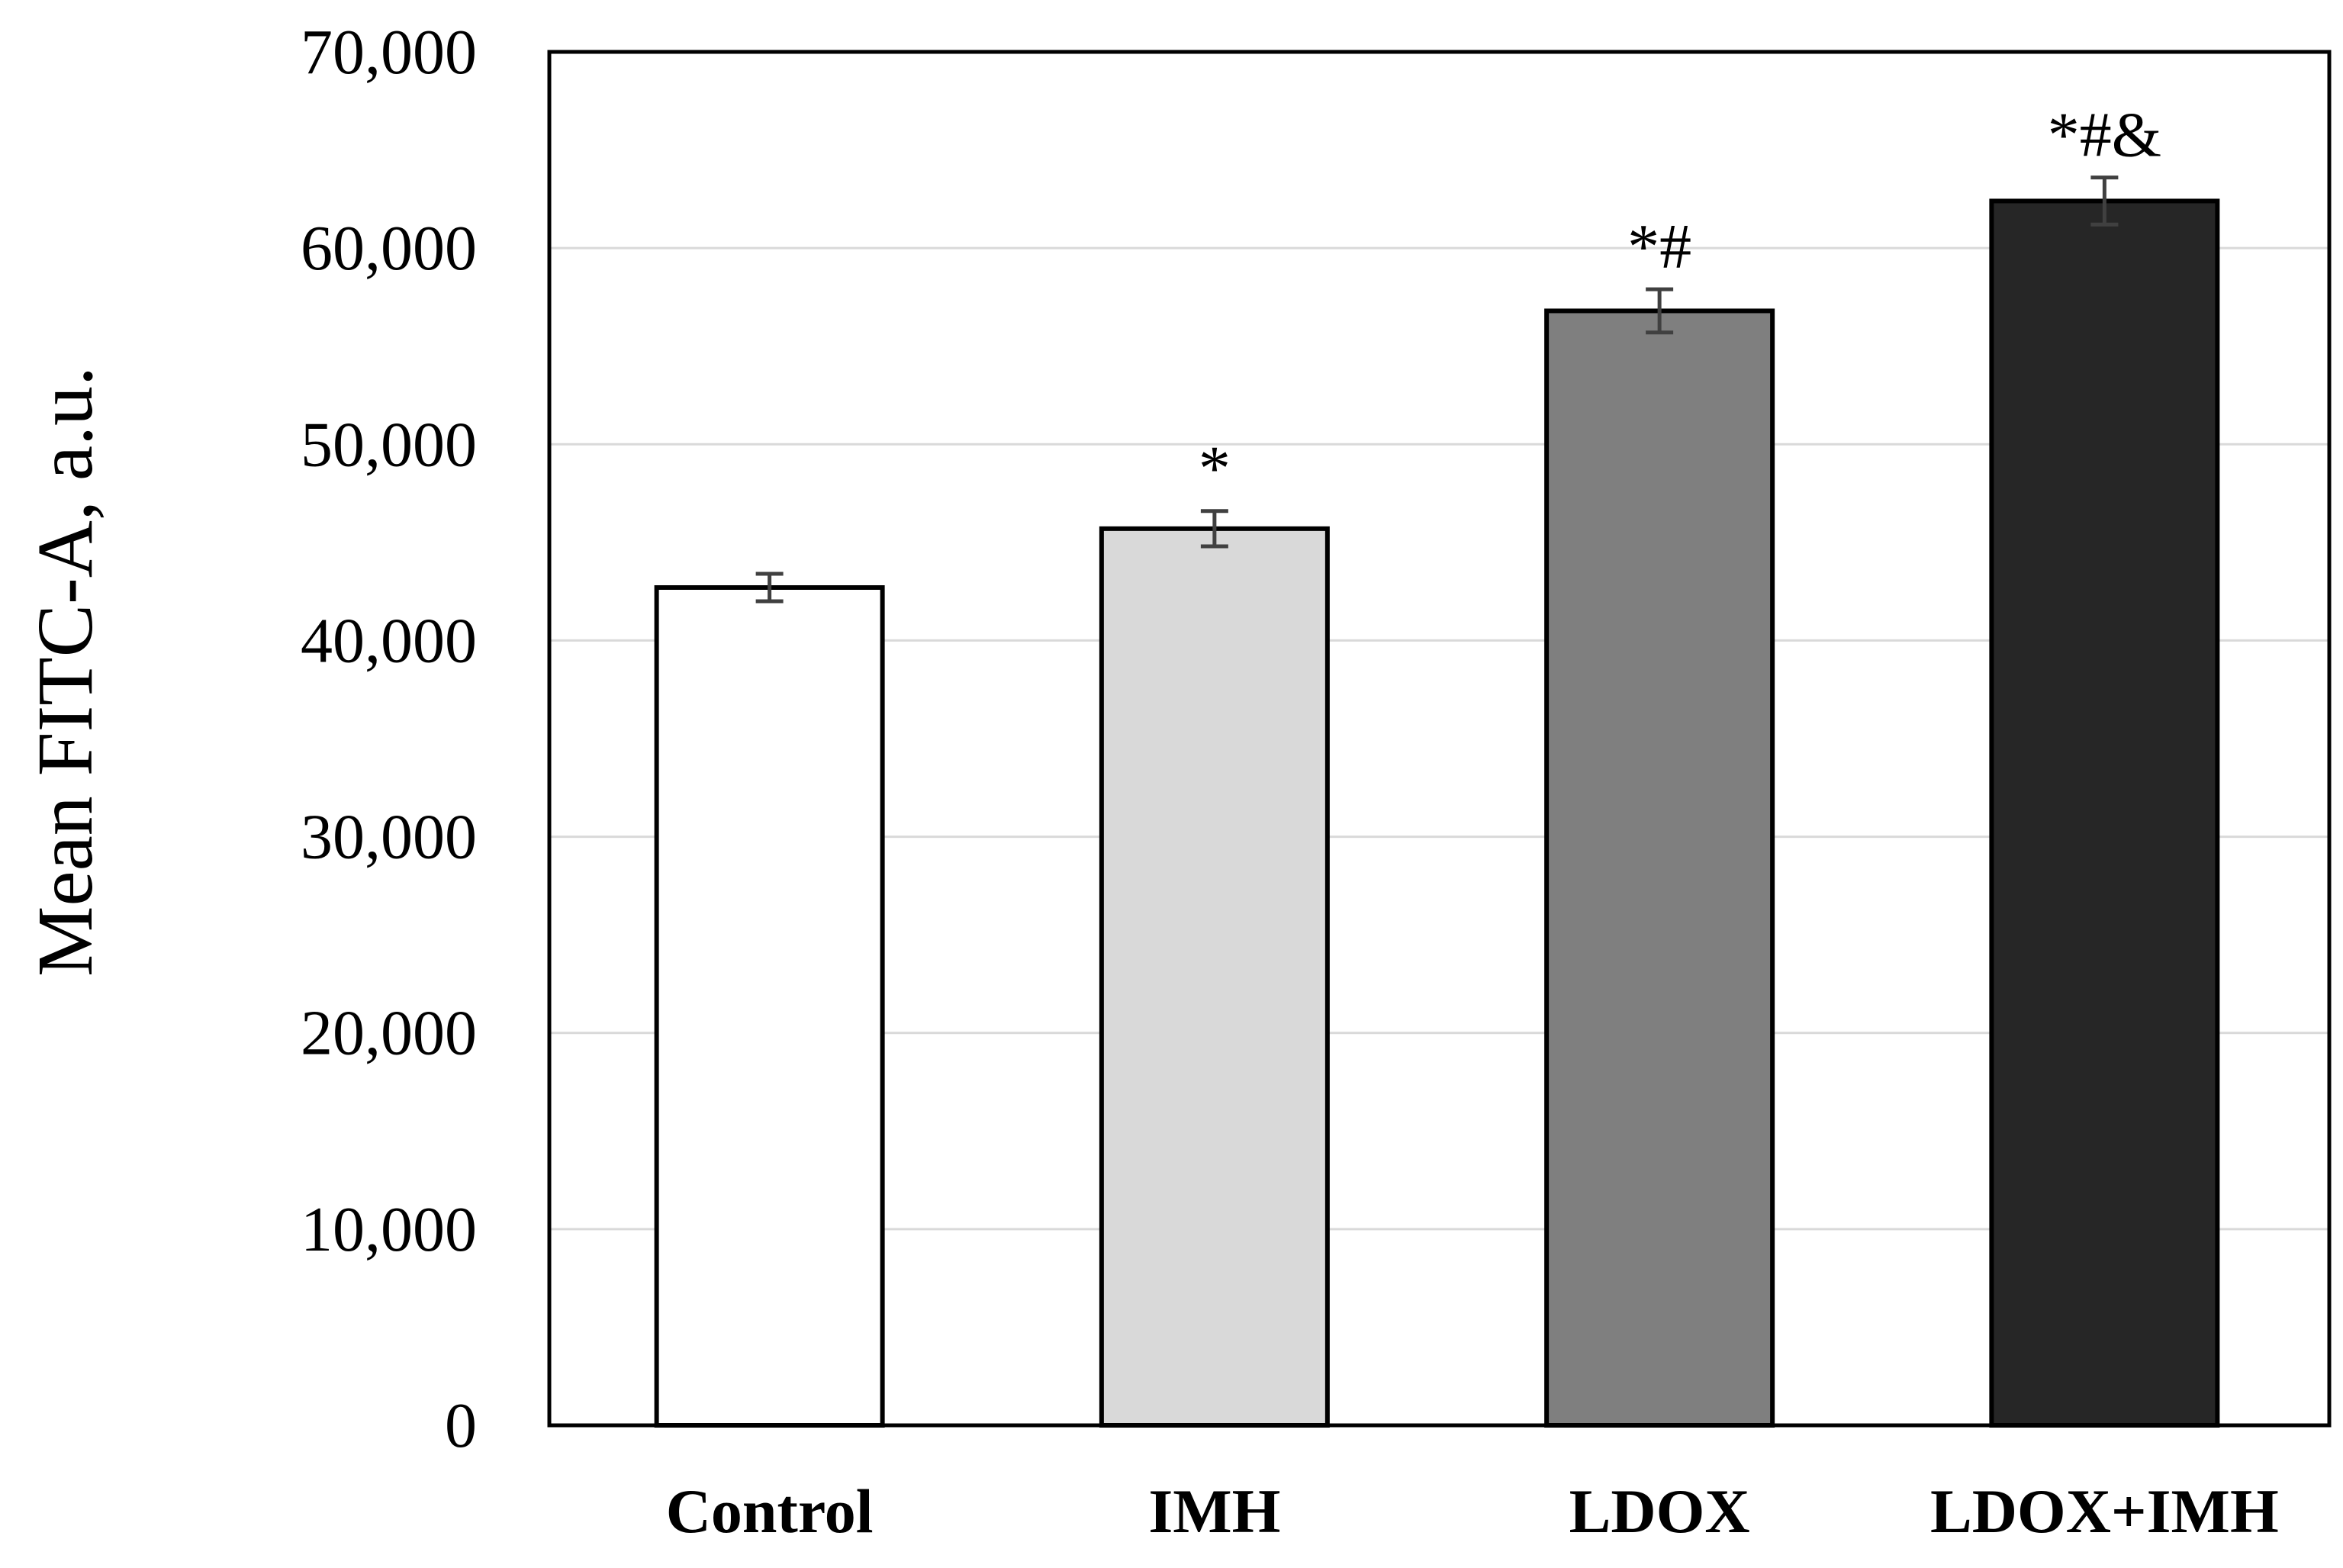 The width and height of the screenshot is (2343, 1568). What do you see at coordinates (461, 1425) in the screenshot?
I see `y-tick-label: 0` at bounding box center [461, 1425].